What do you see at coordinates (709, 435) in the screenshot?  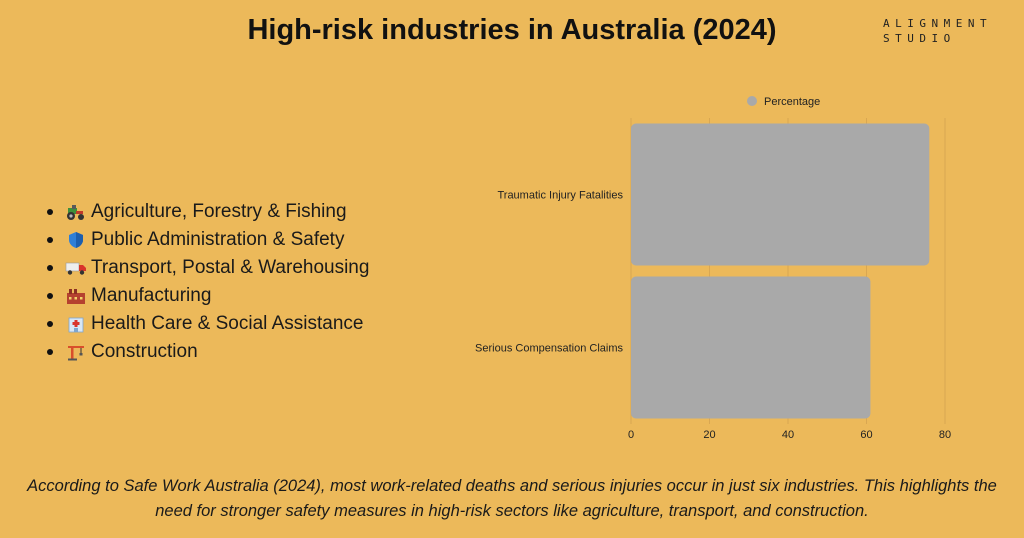 I see `x-tick-label: 20` at bounding box center [709, 435].